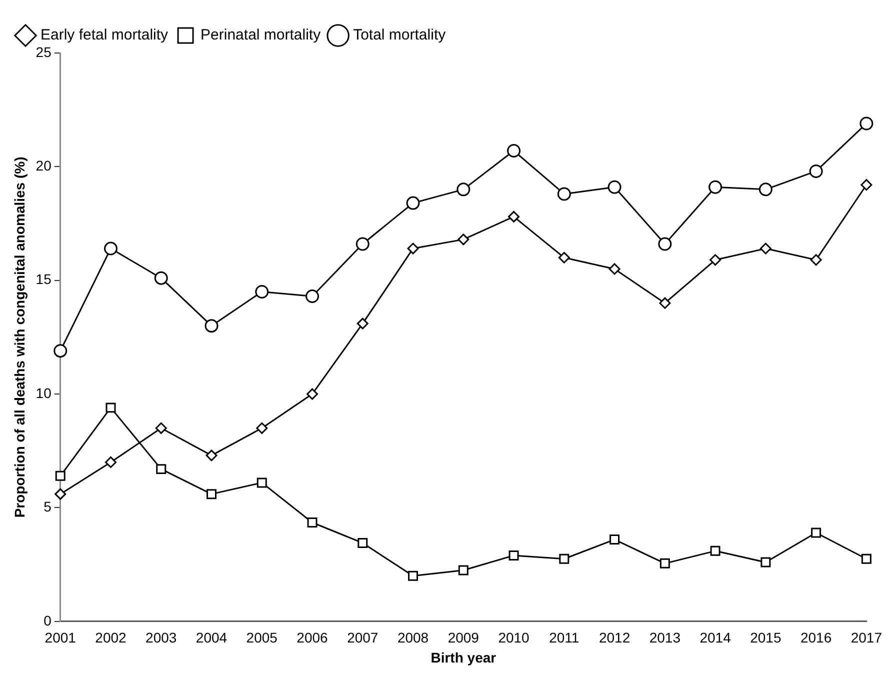 This screenshot has height=675, width=893. What do you see at coordinates (44, 166) in the screenshot?
I see `y-tick-label: 20` at bounding box center [44, 166].